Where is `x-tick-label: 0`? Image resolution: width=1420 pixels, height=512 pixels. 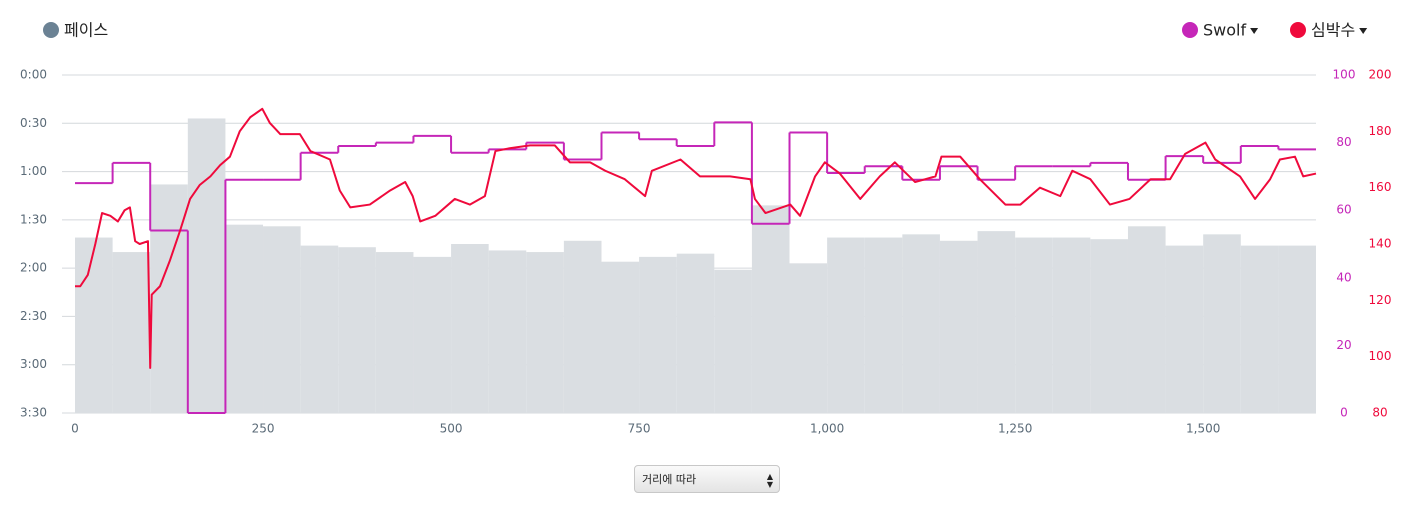
x-tick-label: 0 is located at coordinates (75, 429).